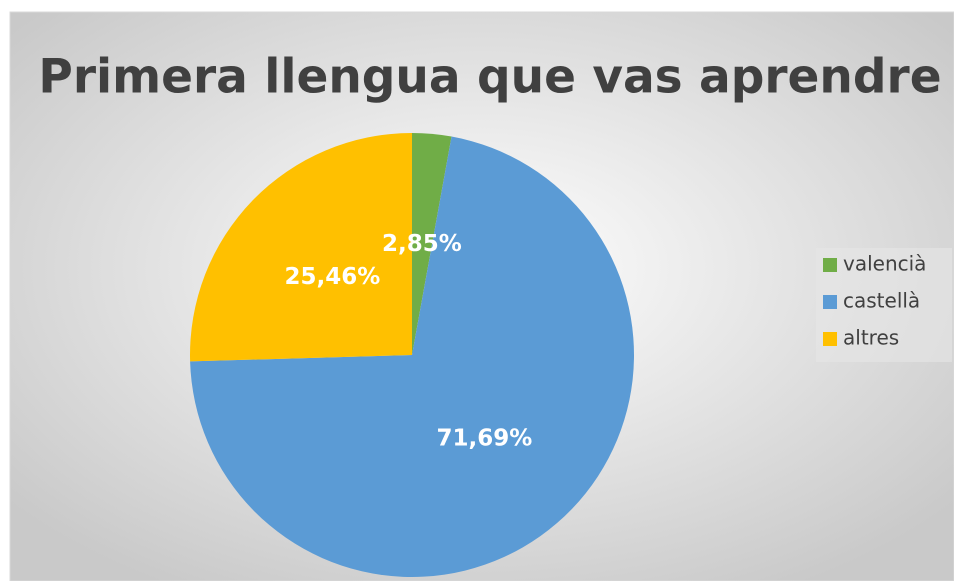 The image size is (954, 581). Describe the element at coordinates (881, 301) in the screenshot. I see `legend-label: castellà` at that location.